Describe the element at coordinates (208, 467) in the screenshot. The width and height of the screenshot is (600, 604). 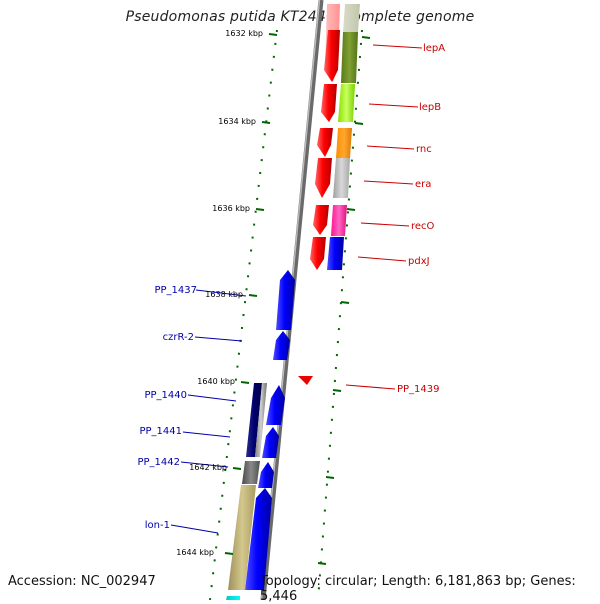
I see `tick-label: 1642 kbp` at that location.